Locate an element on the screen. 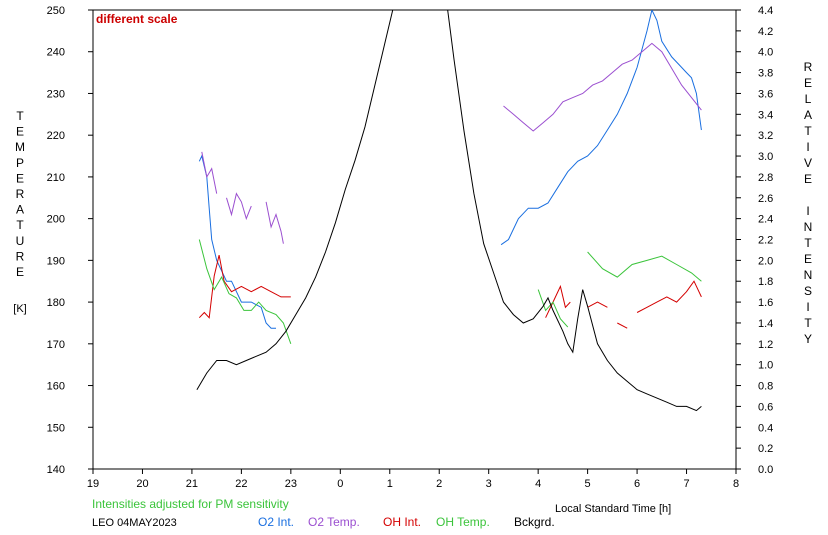  y-left-tick-label: 150 is located at coordinates (56, 428).